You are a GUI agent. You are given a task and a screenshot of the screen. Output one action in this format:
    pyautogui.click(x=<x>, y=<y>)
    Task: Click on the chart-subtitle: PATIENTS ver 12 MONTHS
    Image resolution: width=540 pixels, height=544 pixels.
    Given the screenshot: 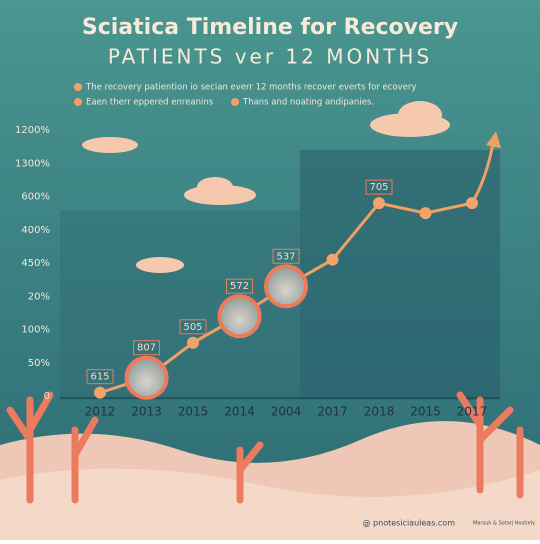 What is the action you would take?
    pyautogui.click(x=270, y=57)
    